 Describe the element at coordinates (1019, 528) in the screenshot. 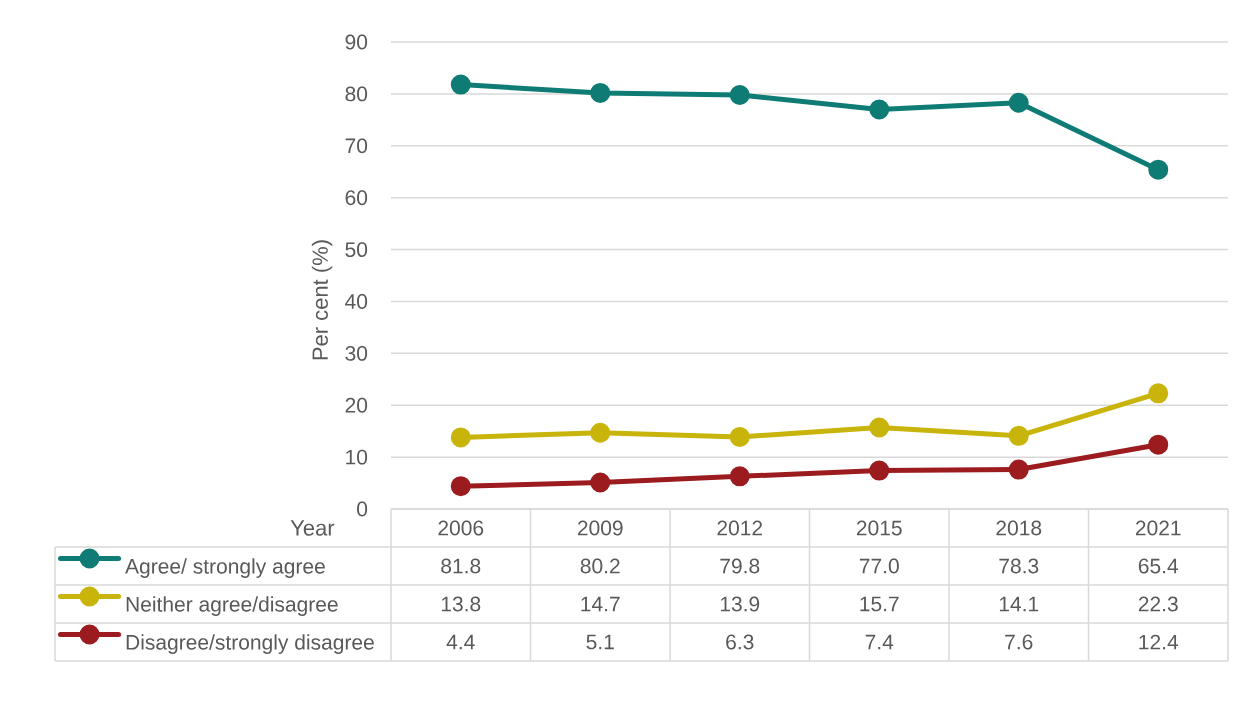

I see `x-tick-label: 2018` at that location.